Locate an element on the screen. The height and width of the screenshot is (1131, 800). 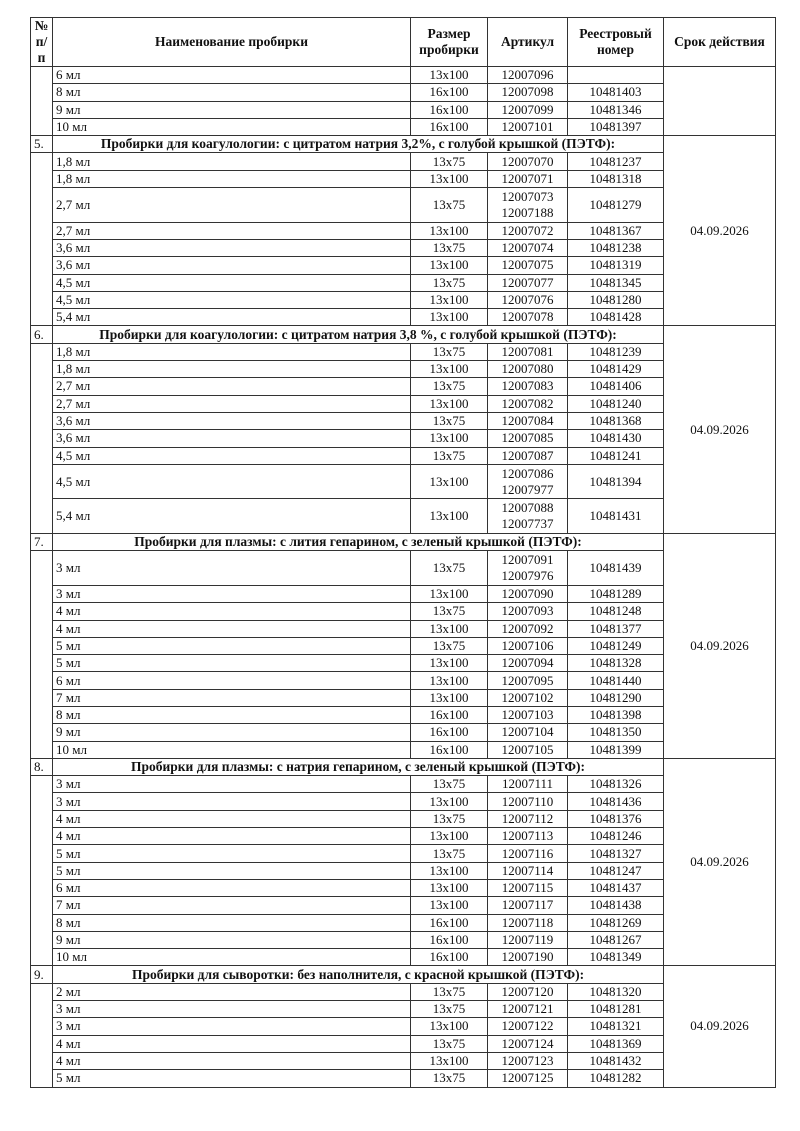
article-number: 12007111 is located at coordinates (527, 784).